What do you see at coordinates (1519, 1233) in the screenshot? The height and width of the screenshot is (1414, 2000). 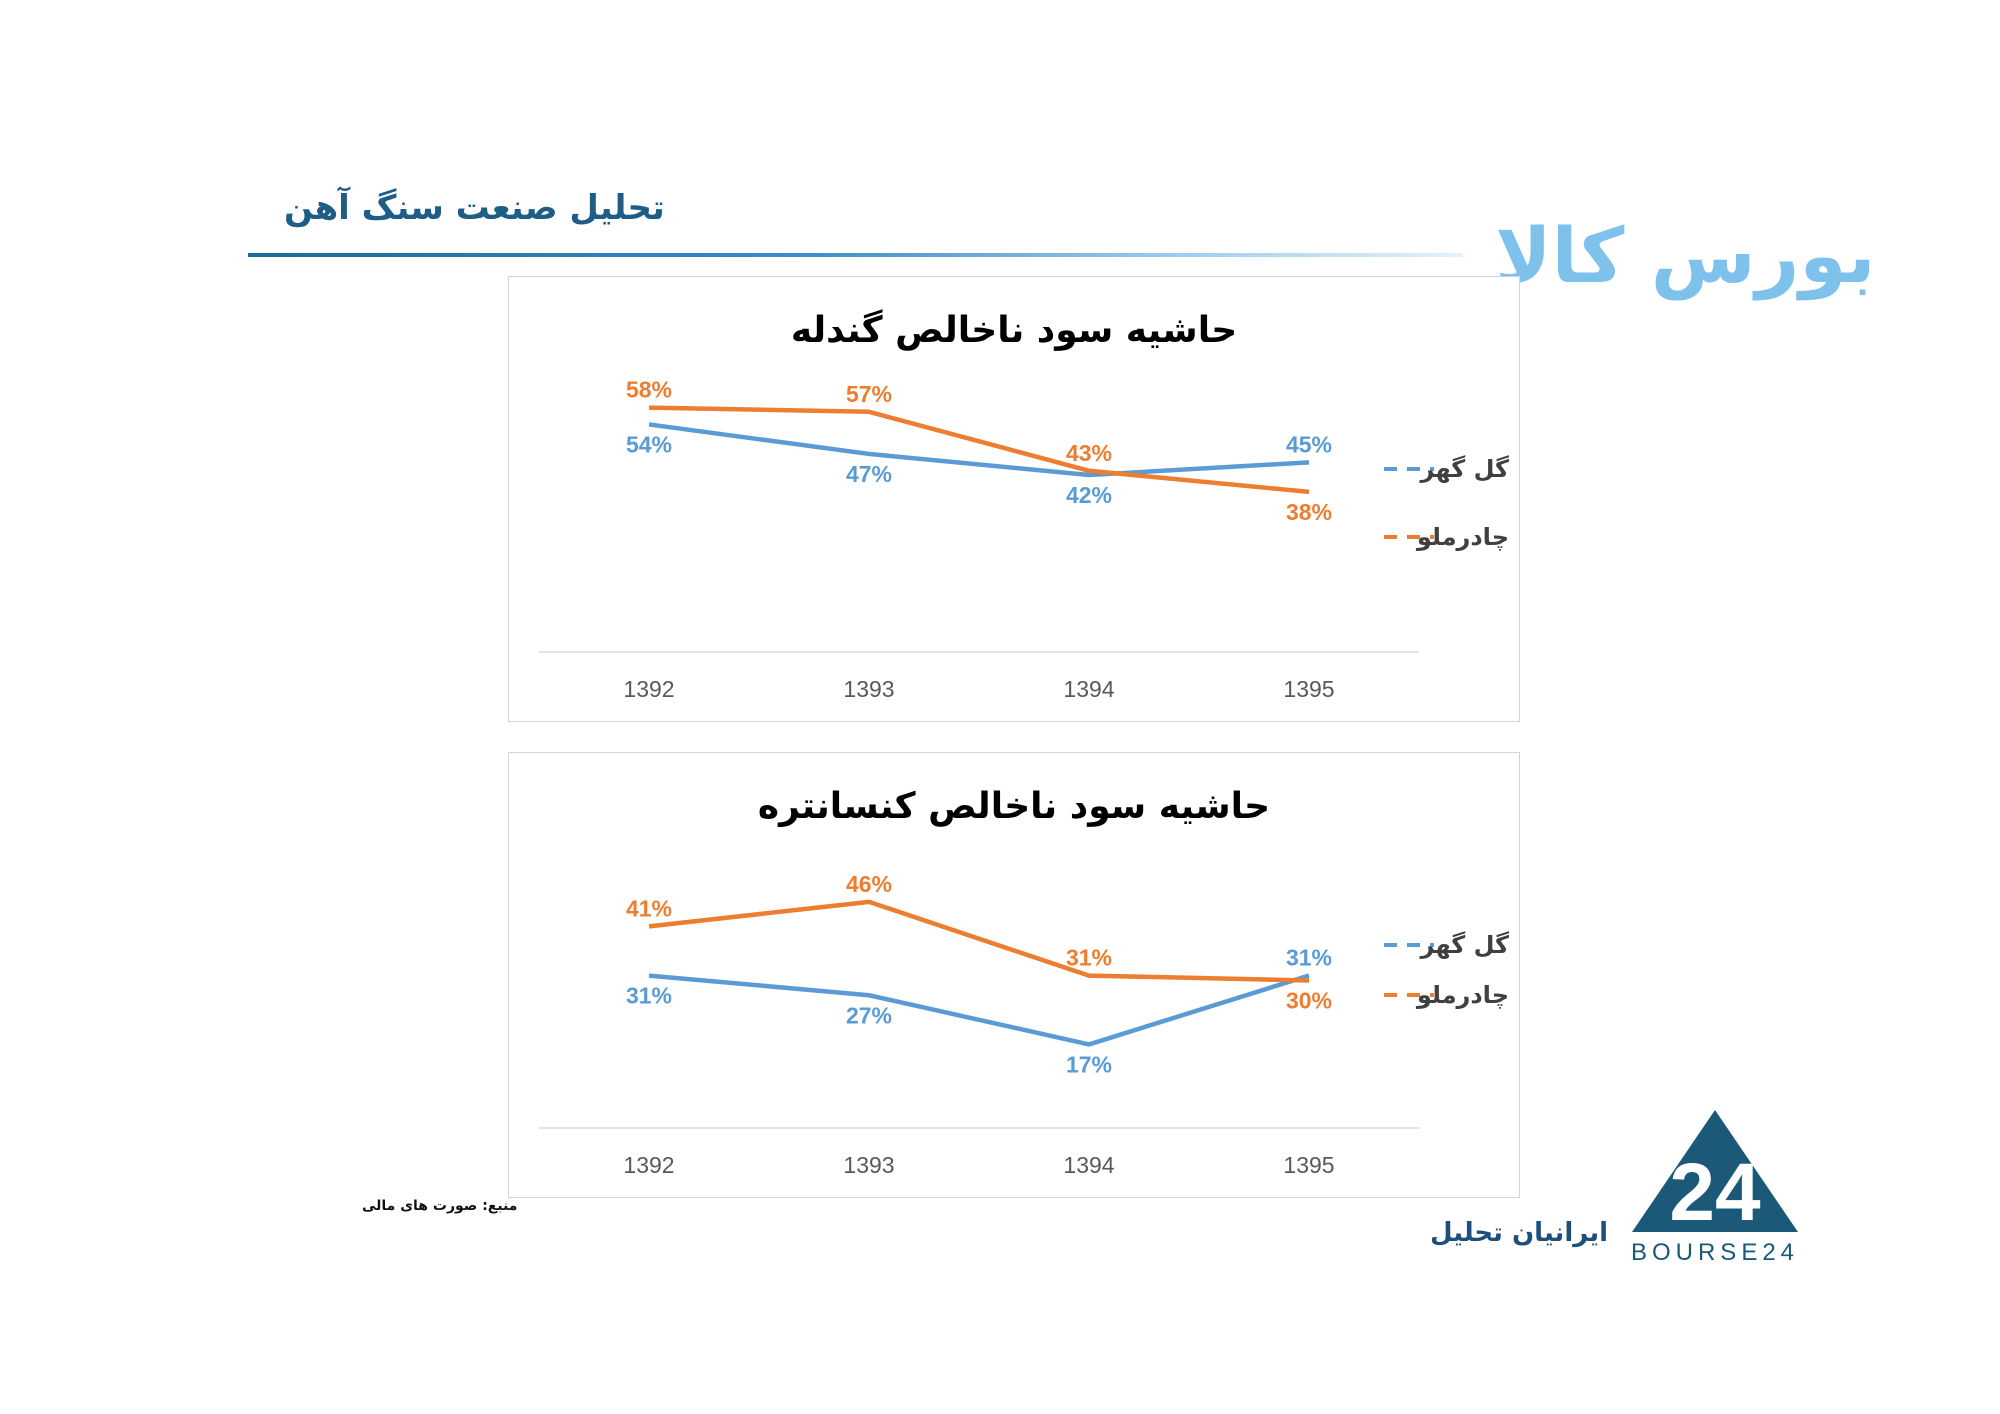 I see `company-name: ایرانیان تحلیل` at bounding box center [1519, 1233].